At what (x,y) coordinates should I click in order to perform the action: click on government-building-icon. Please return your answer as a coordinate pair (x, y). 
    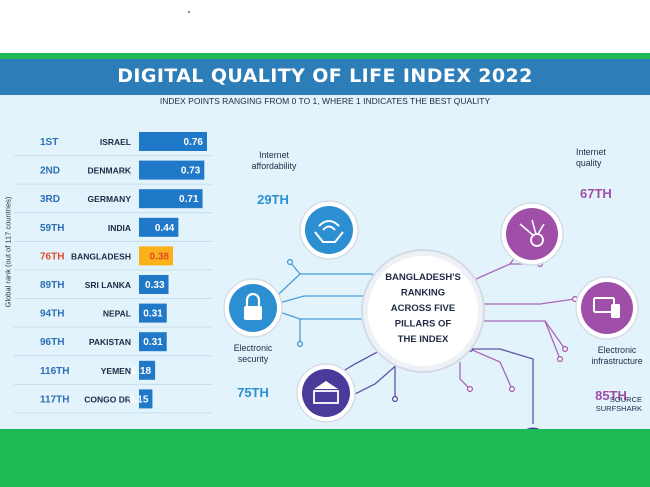
    Looking at the image, I should click on (326, 393).